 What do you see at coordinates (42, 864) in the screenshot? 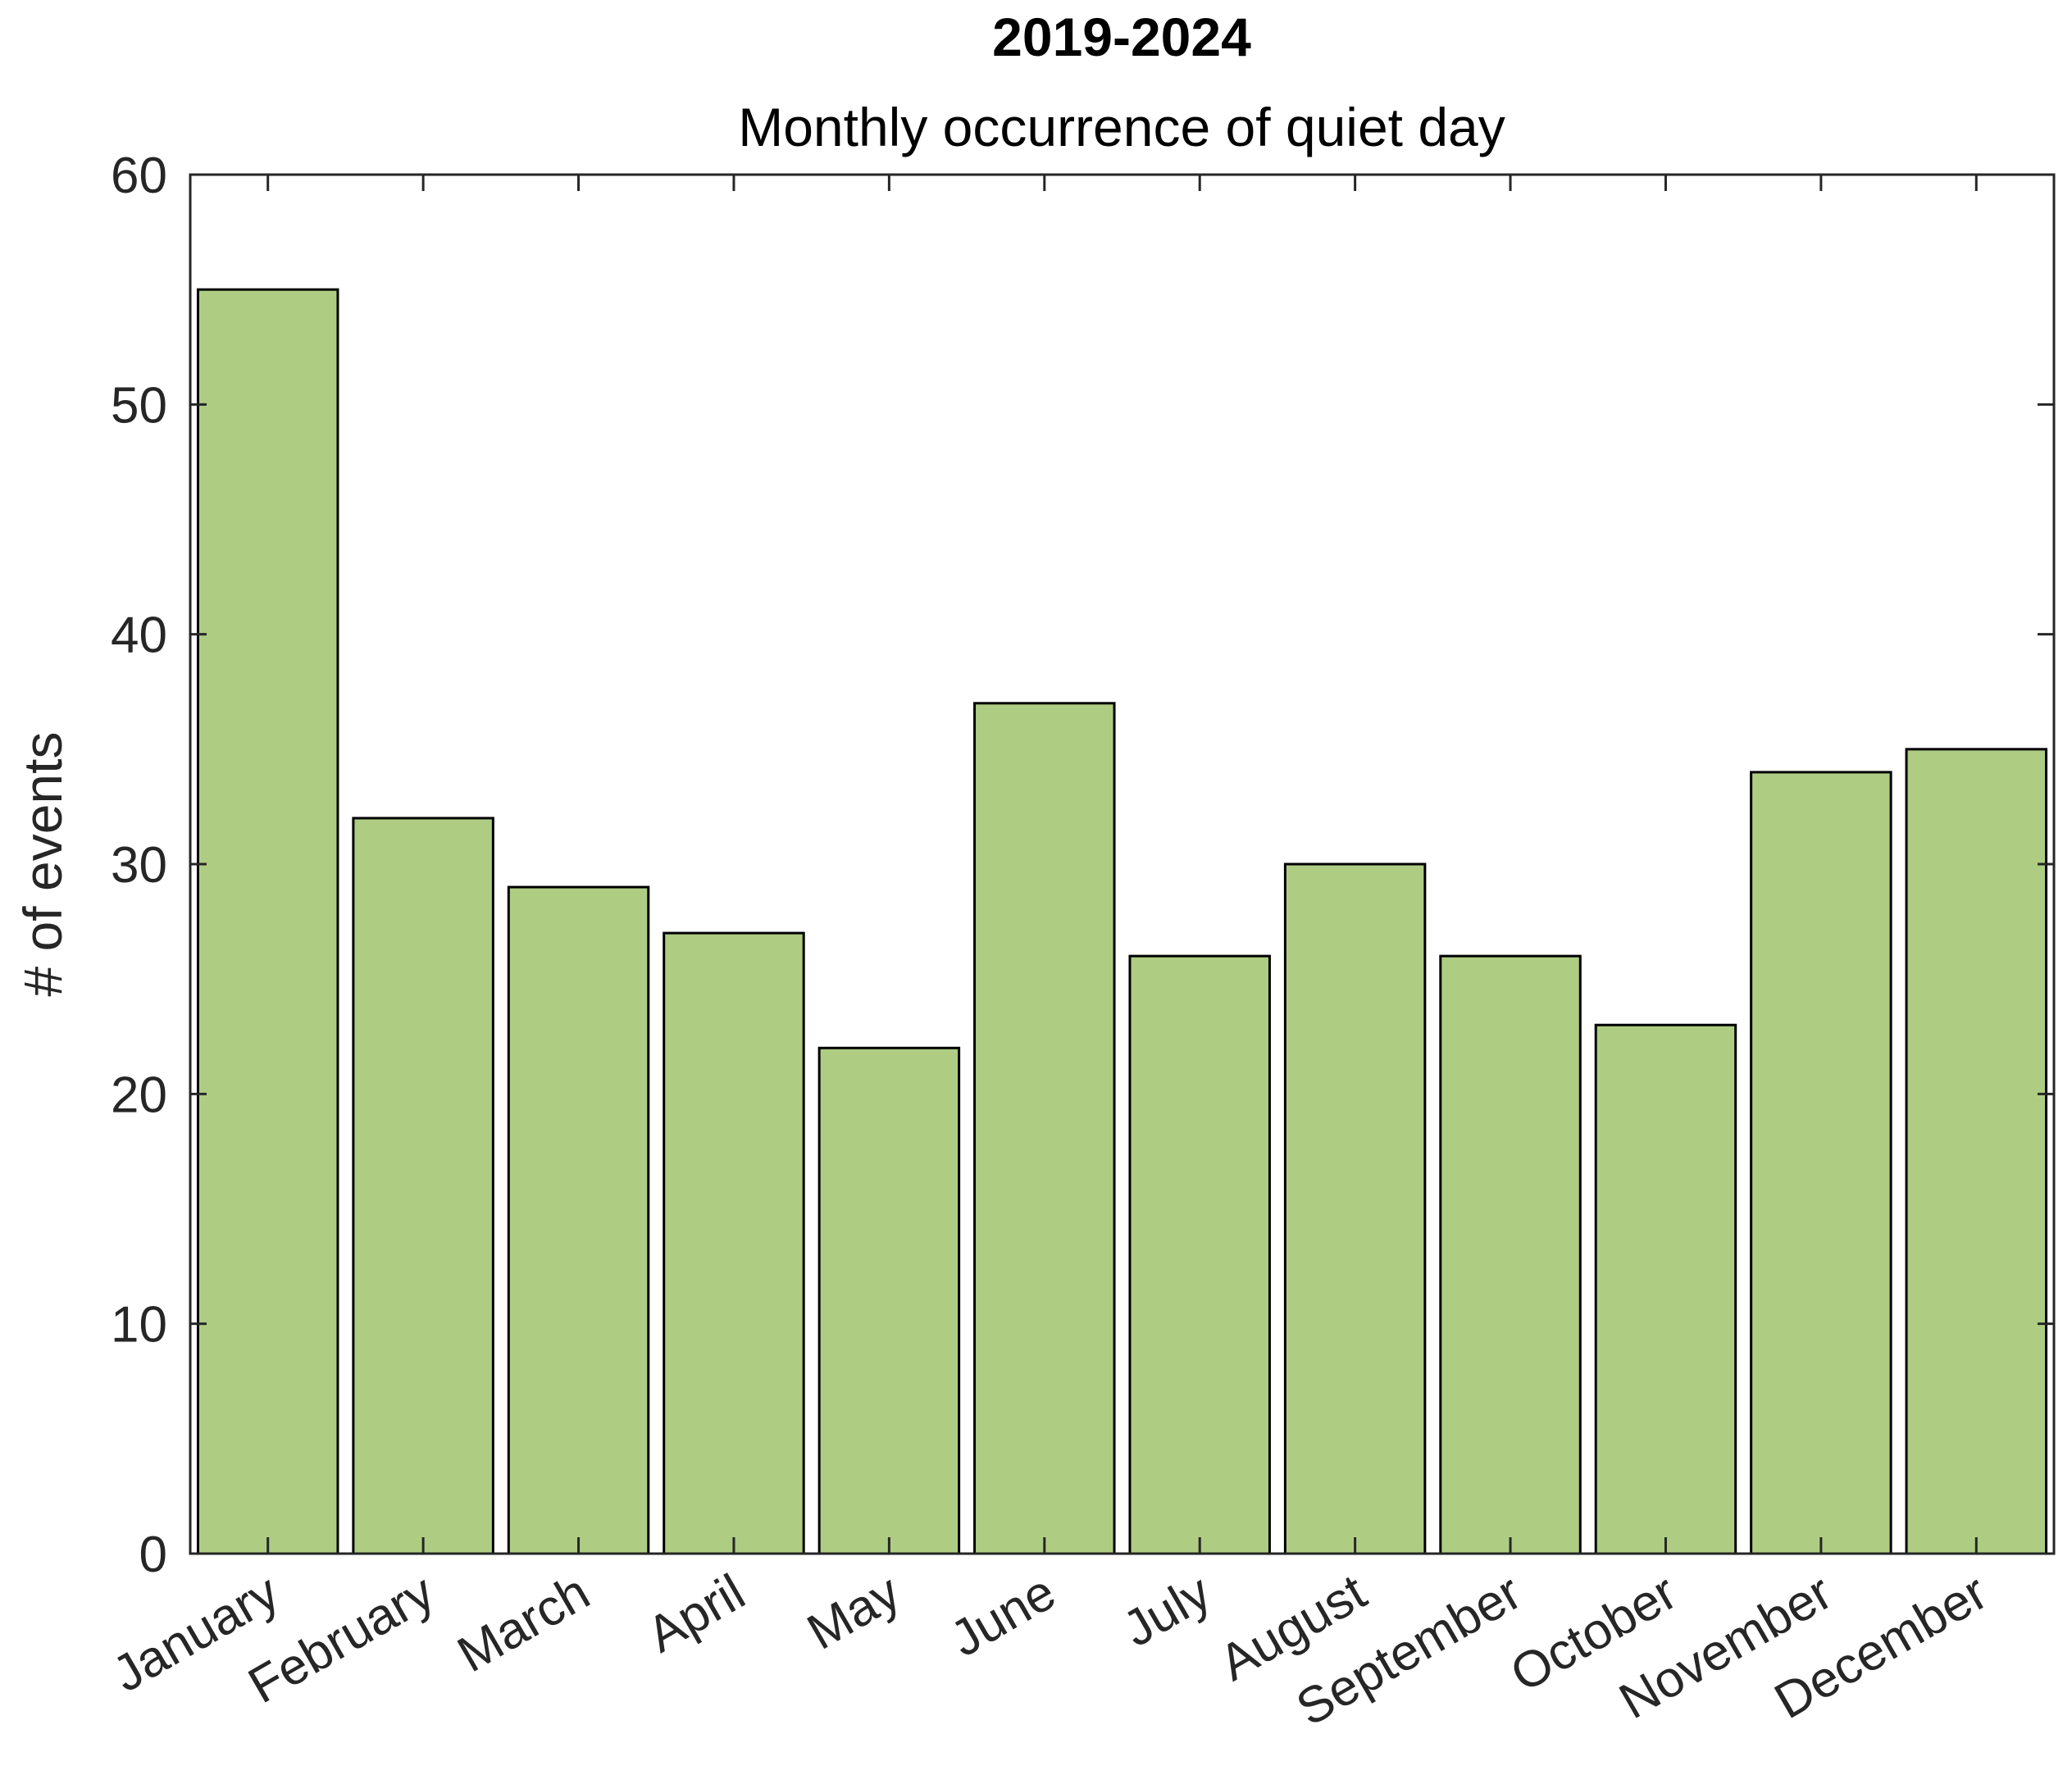
I see `y-axis-label: # of events` at bounding box center [42, 864].